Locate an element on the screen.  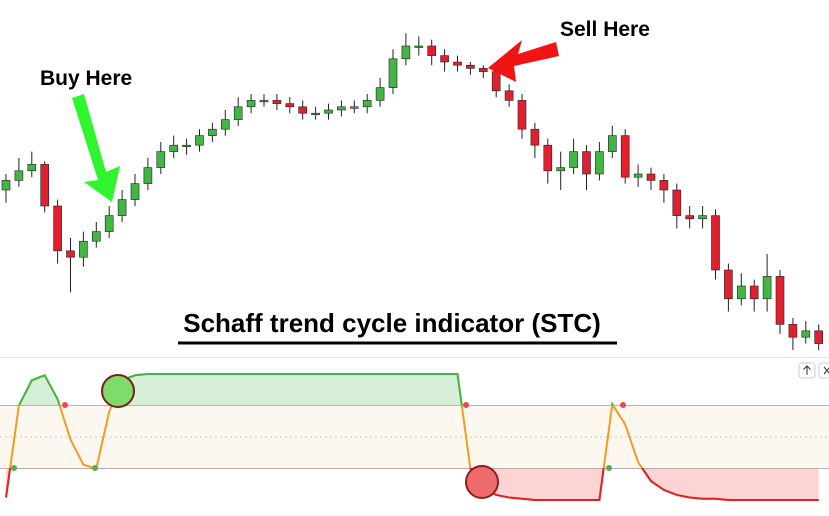
stc-line-high is located at coordinates (316, 389).